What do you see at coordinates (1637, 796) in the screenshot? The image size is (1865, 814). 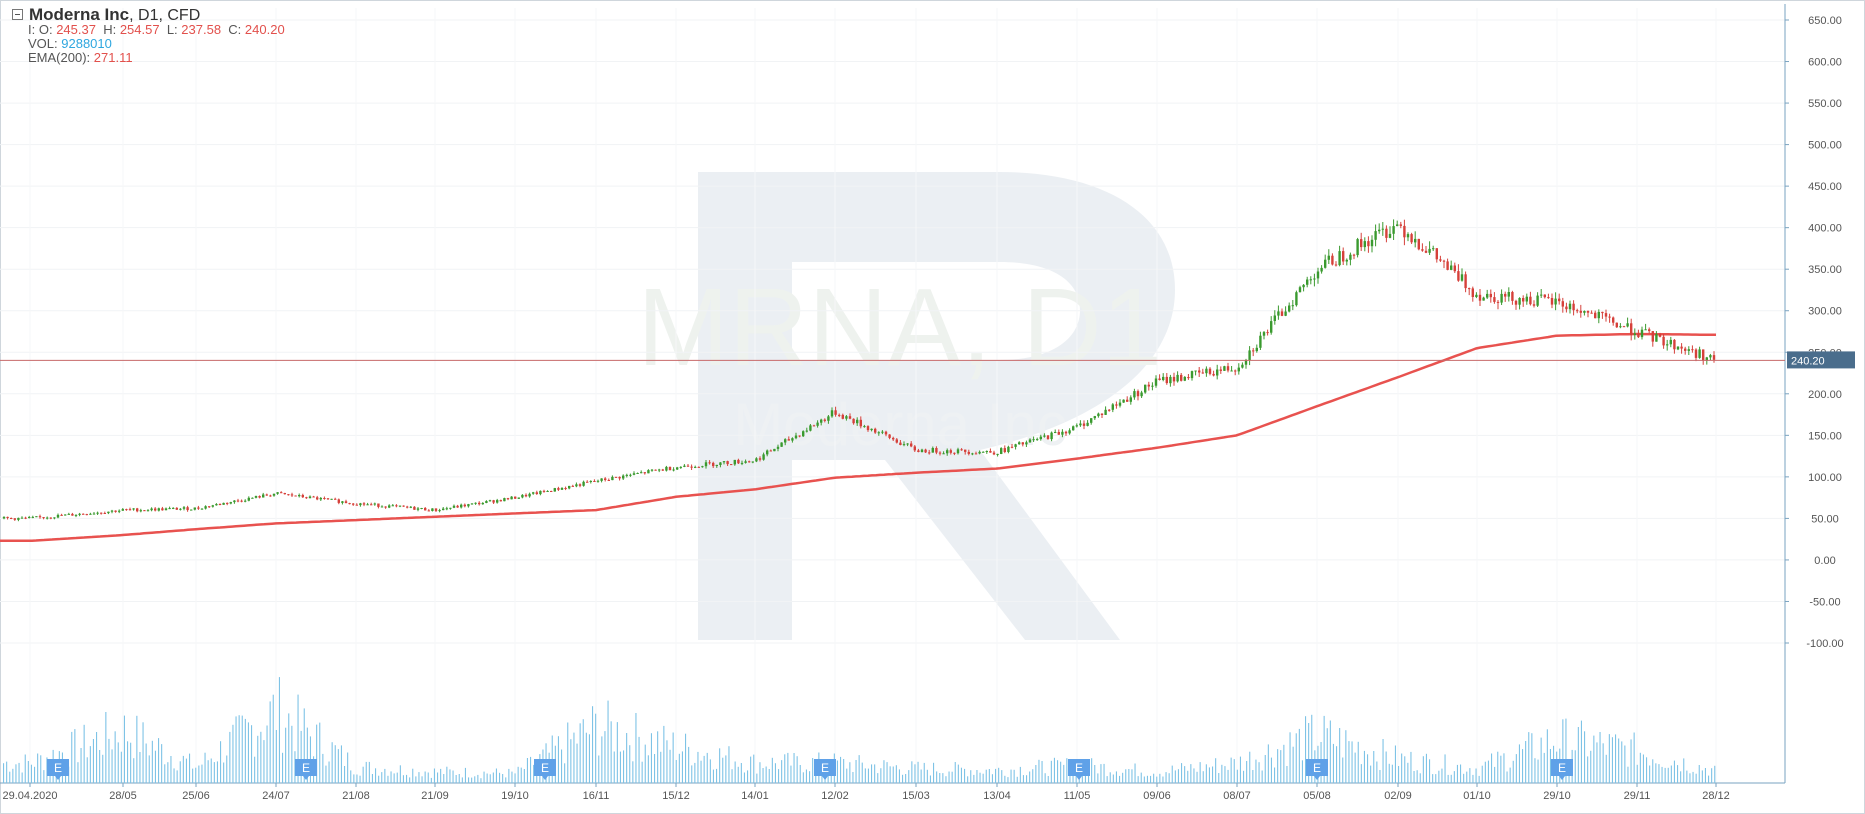 I see `x-tick-label: 29/11` at bounding box center [1637, 796].